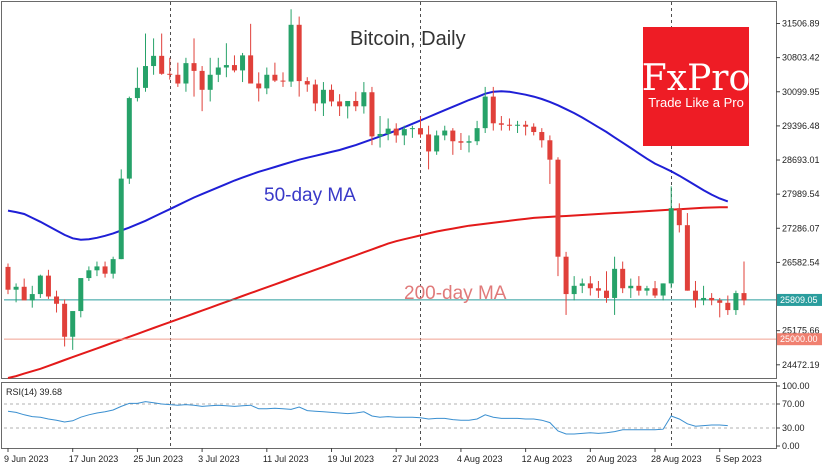 This screenshot has width=835, height=470. Describe the element at coordinates (408, 39) in the screenshot. I see `chart-title: Bitcoin, Daily` at that location.